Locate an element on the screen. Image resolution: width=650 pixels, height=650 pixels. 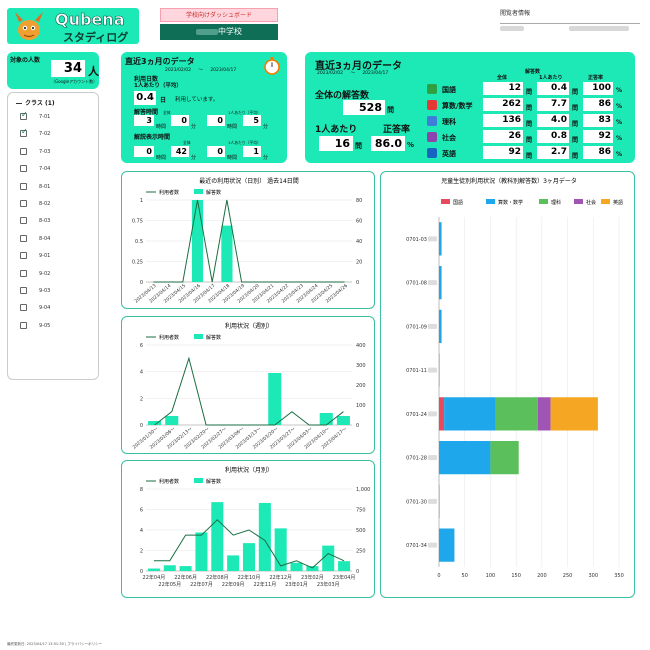
collapse-icon is located at coordinates (19, 103).